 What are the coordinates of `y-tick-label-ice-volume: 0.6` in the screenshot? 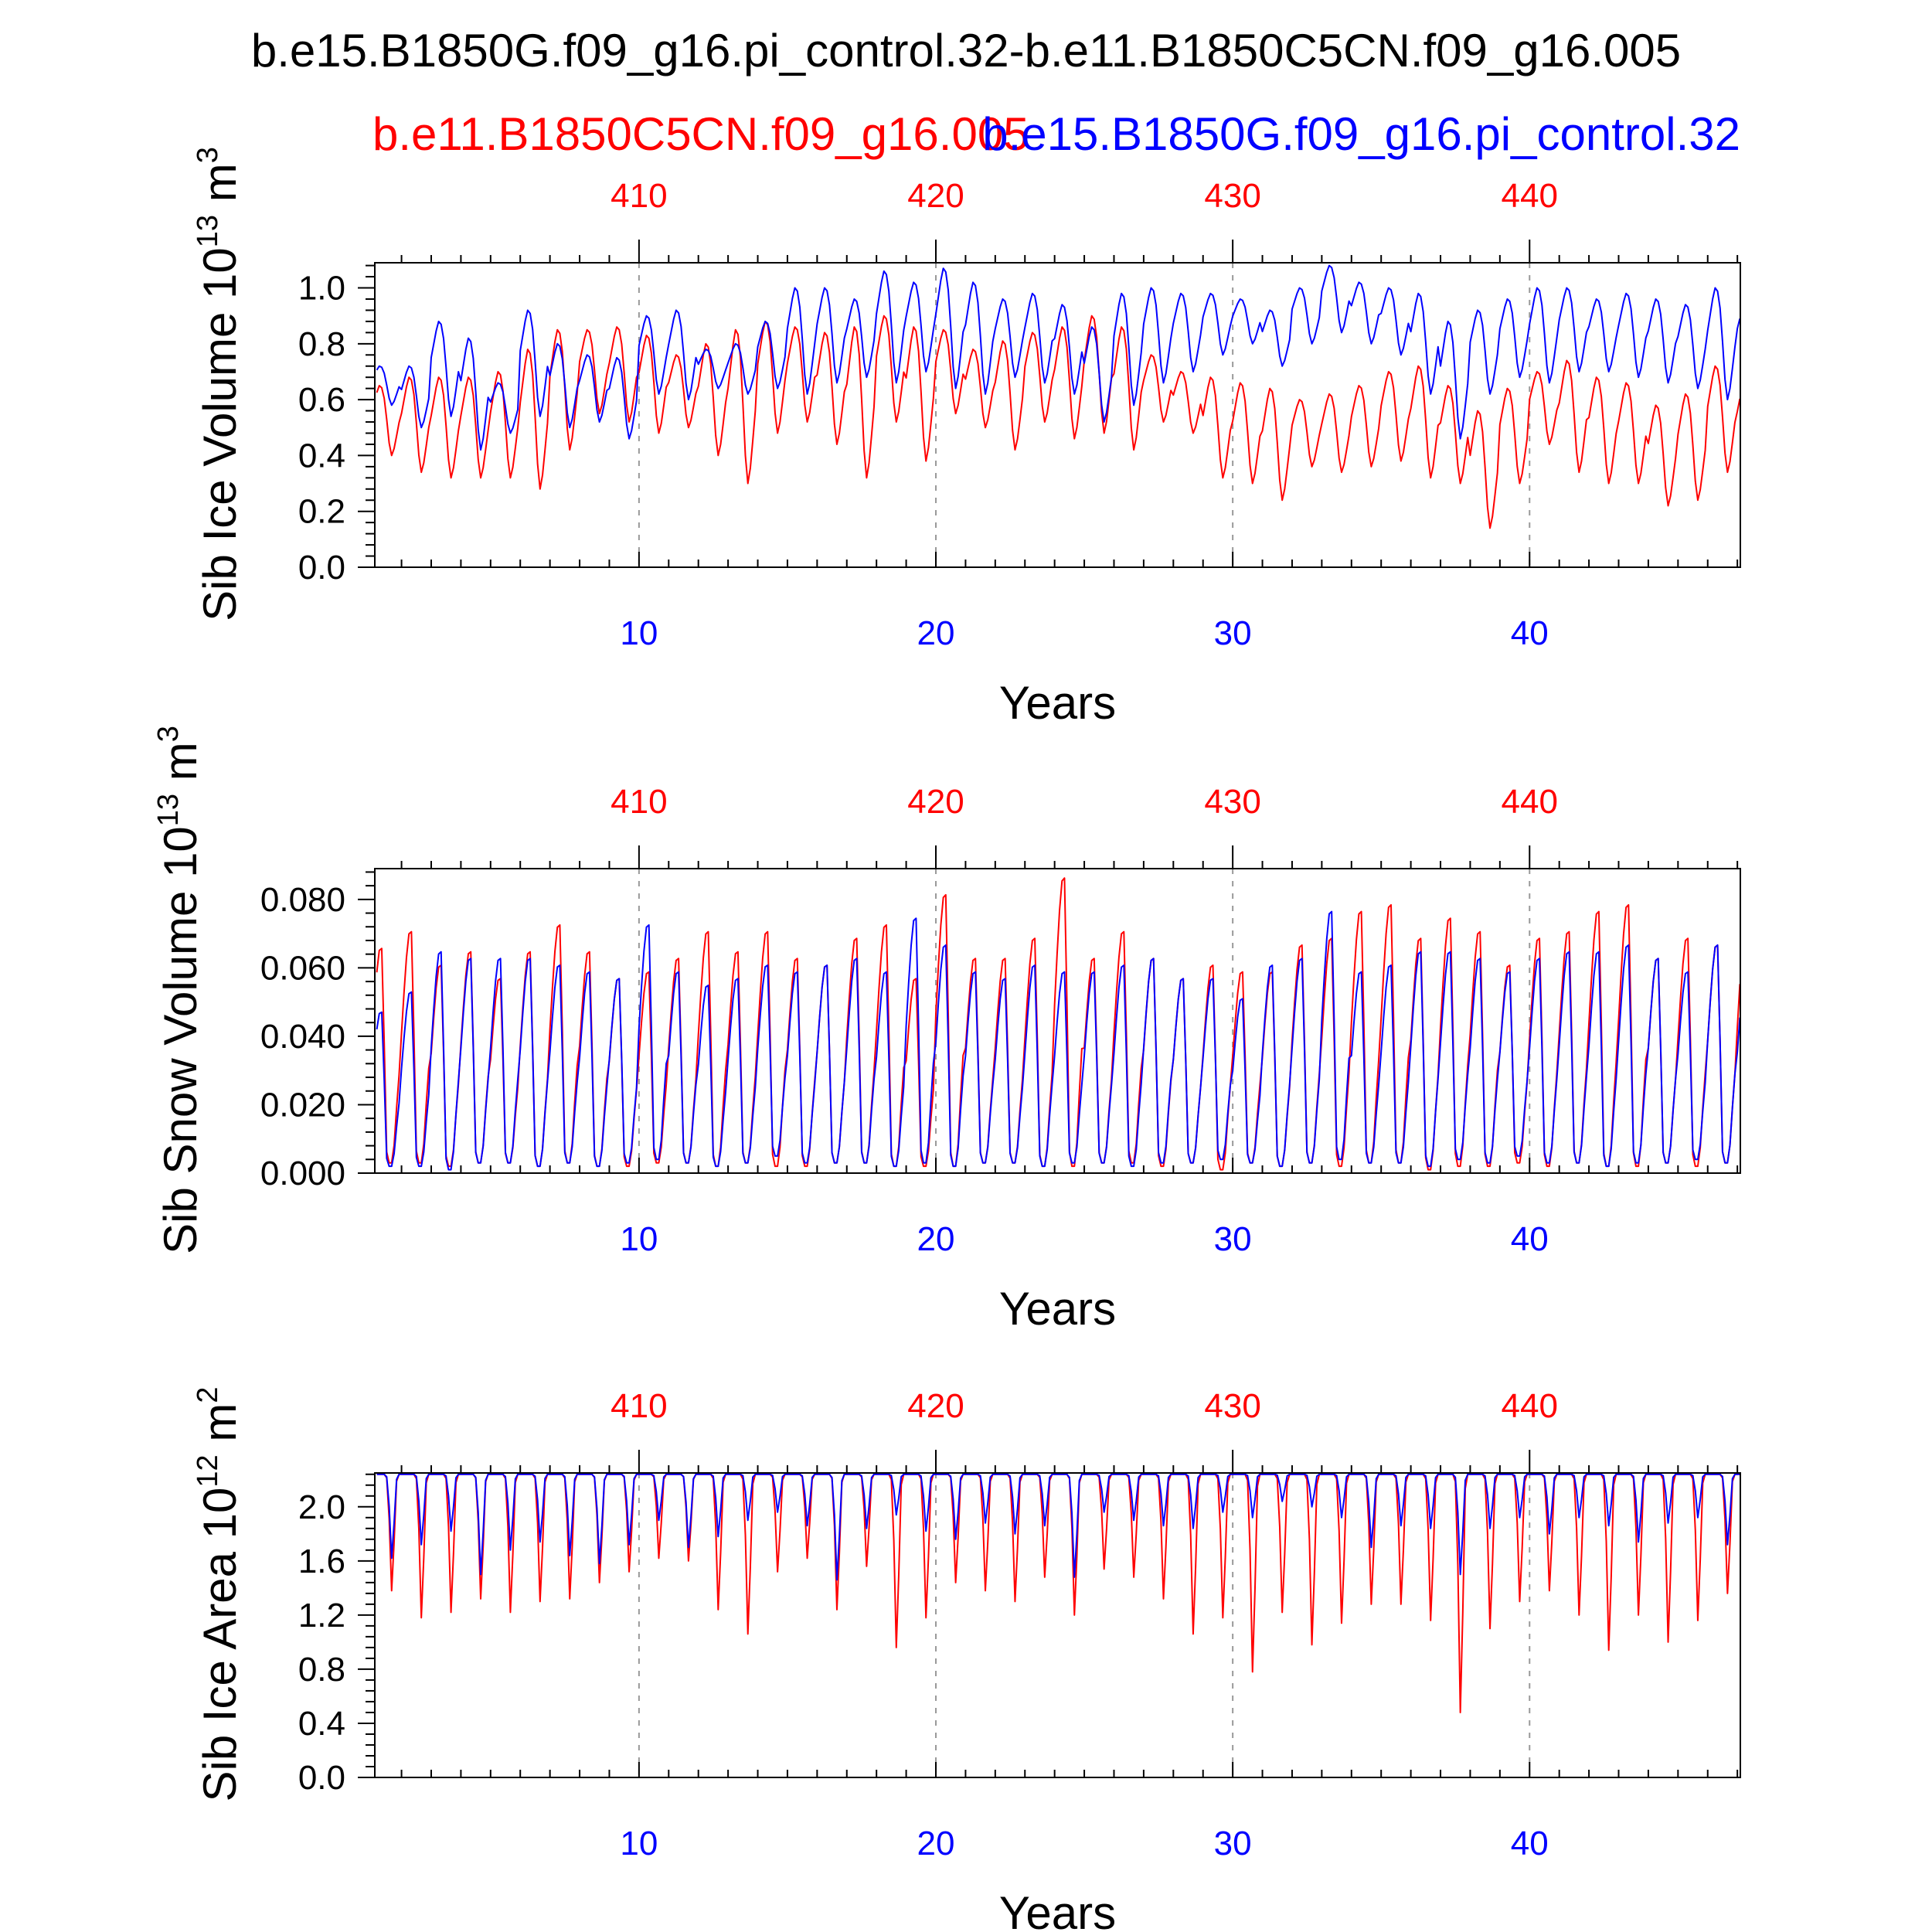 It's located at (321, 400).